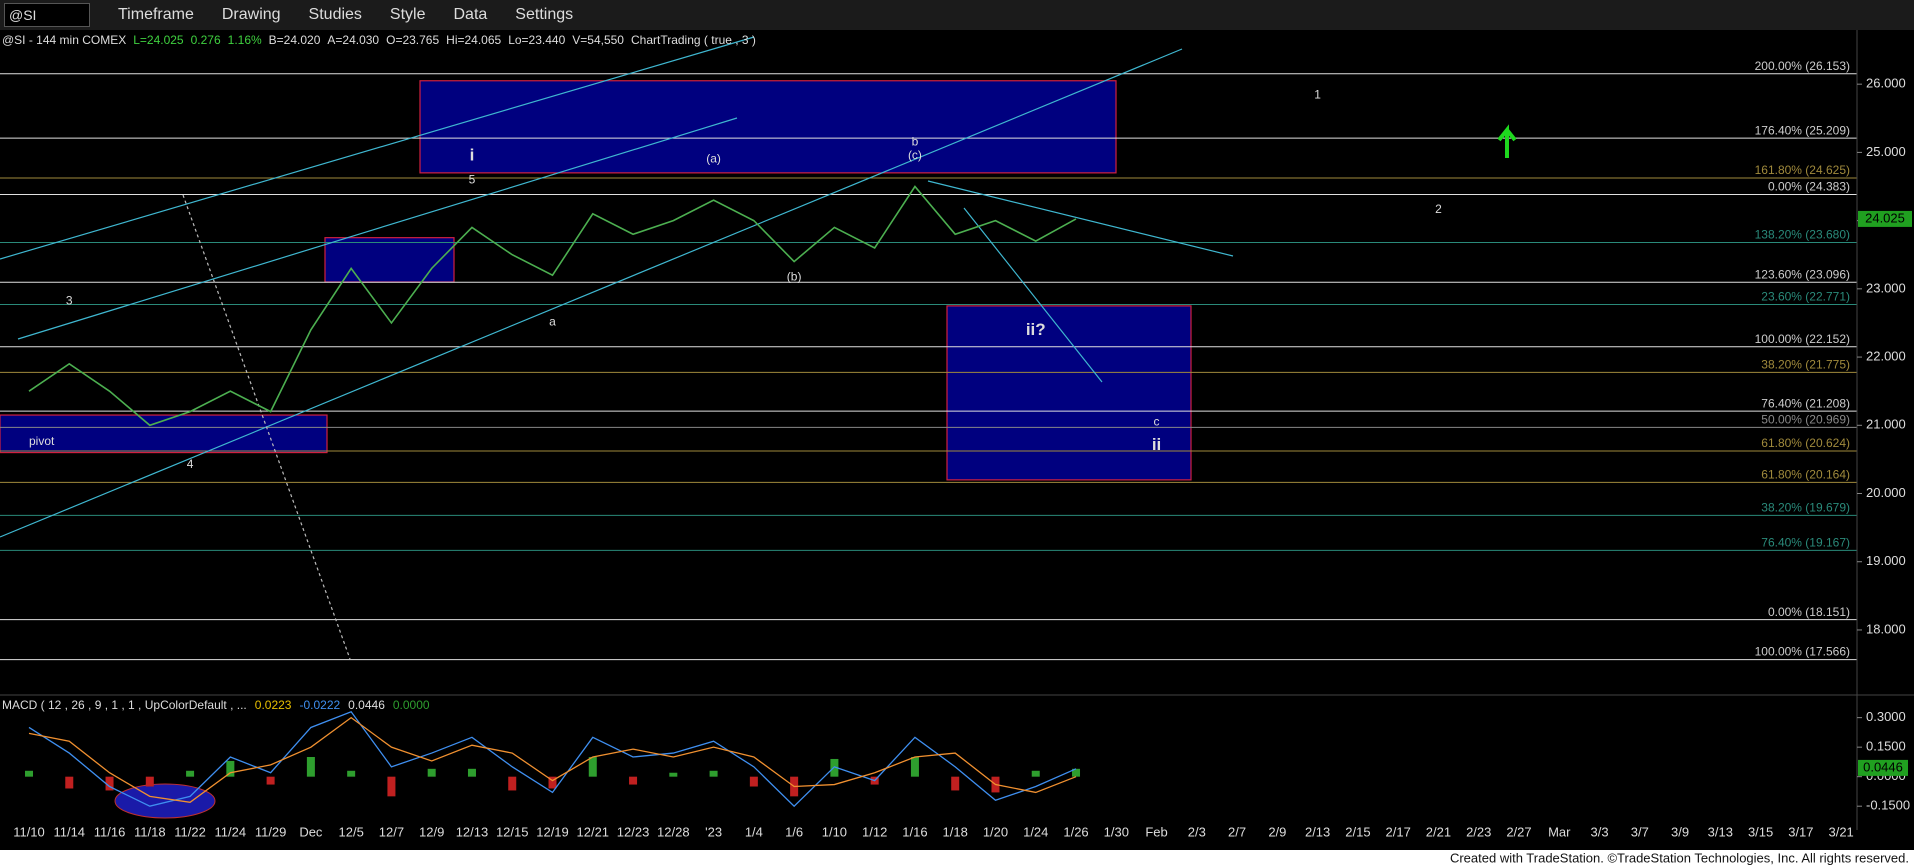 This screenshot has height=868, width=1914. What do you see at coordinates (1805, 403) in the screenshot?
I see `level-label: 76.40% (21.208)` at bounding box center [1805, 403].